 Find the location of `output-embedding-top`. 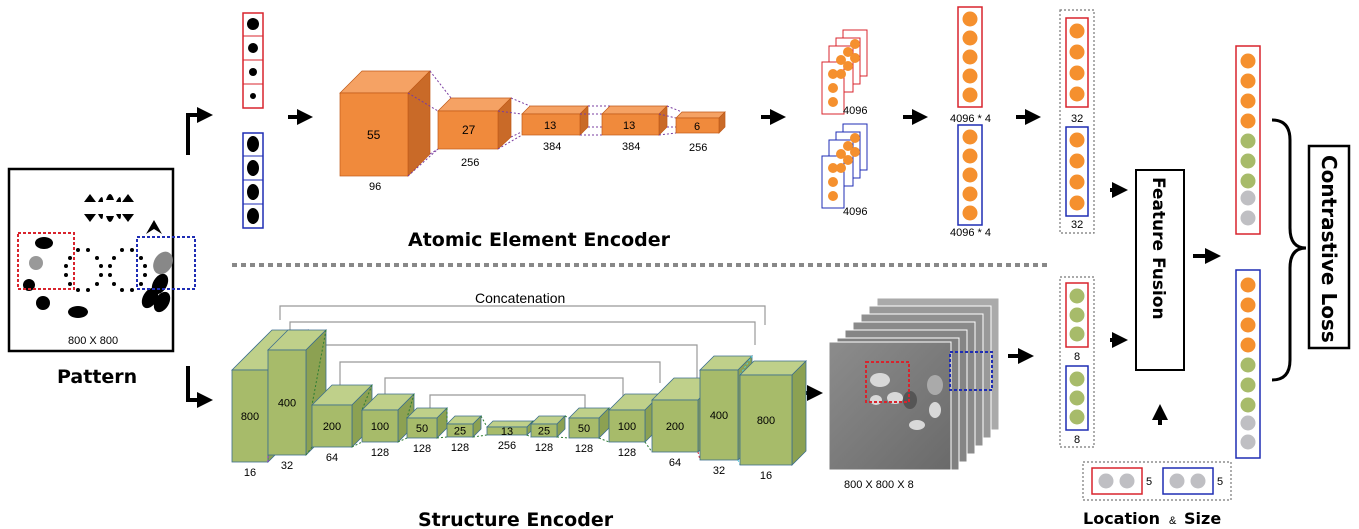

output-embedding-top is located at coordinates (1248, 140).